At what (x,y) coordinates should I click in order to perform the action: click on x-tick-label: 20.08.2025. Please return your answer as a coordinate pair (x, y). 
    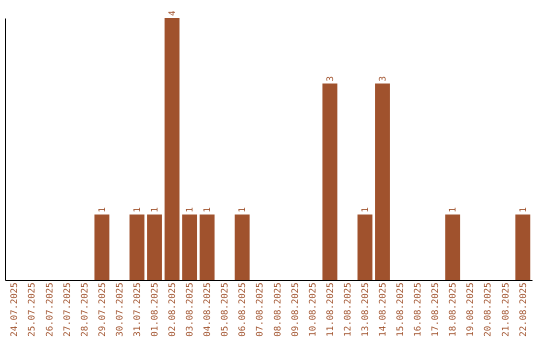
    Looking at the image, I should click on (489, 309).